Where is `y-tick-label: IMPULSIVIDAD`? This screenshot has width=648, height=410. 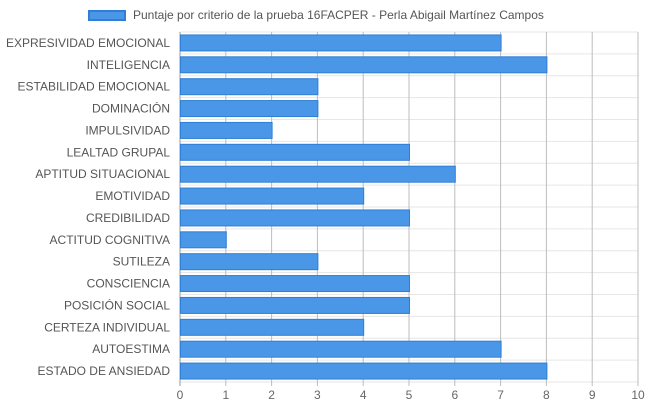 y-tick-label: IMPULSIVIDAD is located at coordinates (127, 130).